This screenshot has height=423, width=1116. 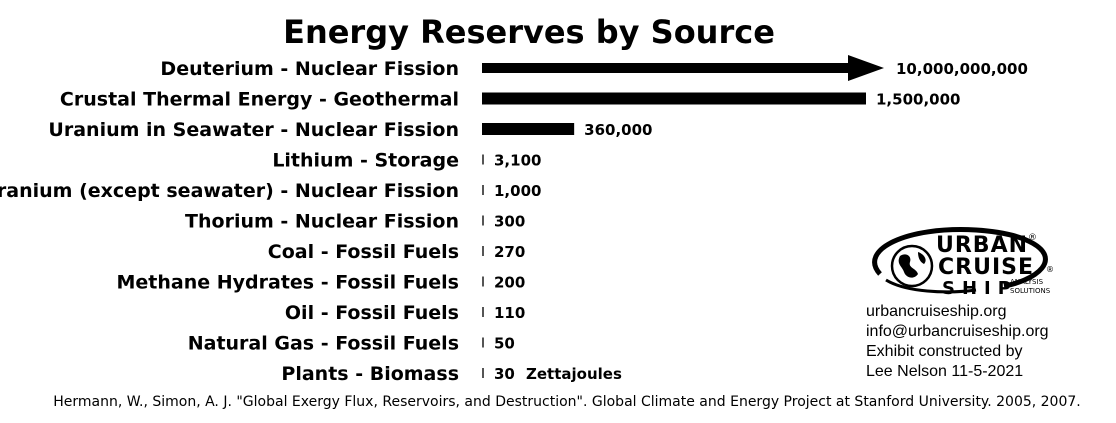 I want to click on value-label: 1,500,000, so click(x=918, y=100).